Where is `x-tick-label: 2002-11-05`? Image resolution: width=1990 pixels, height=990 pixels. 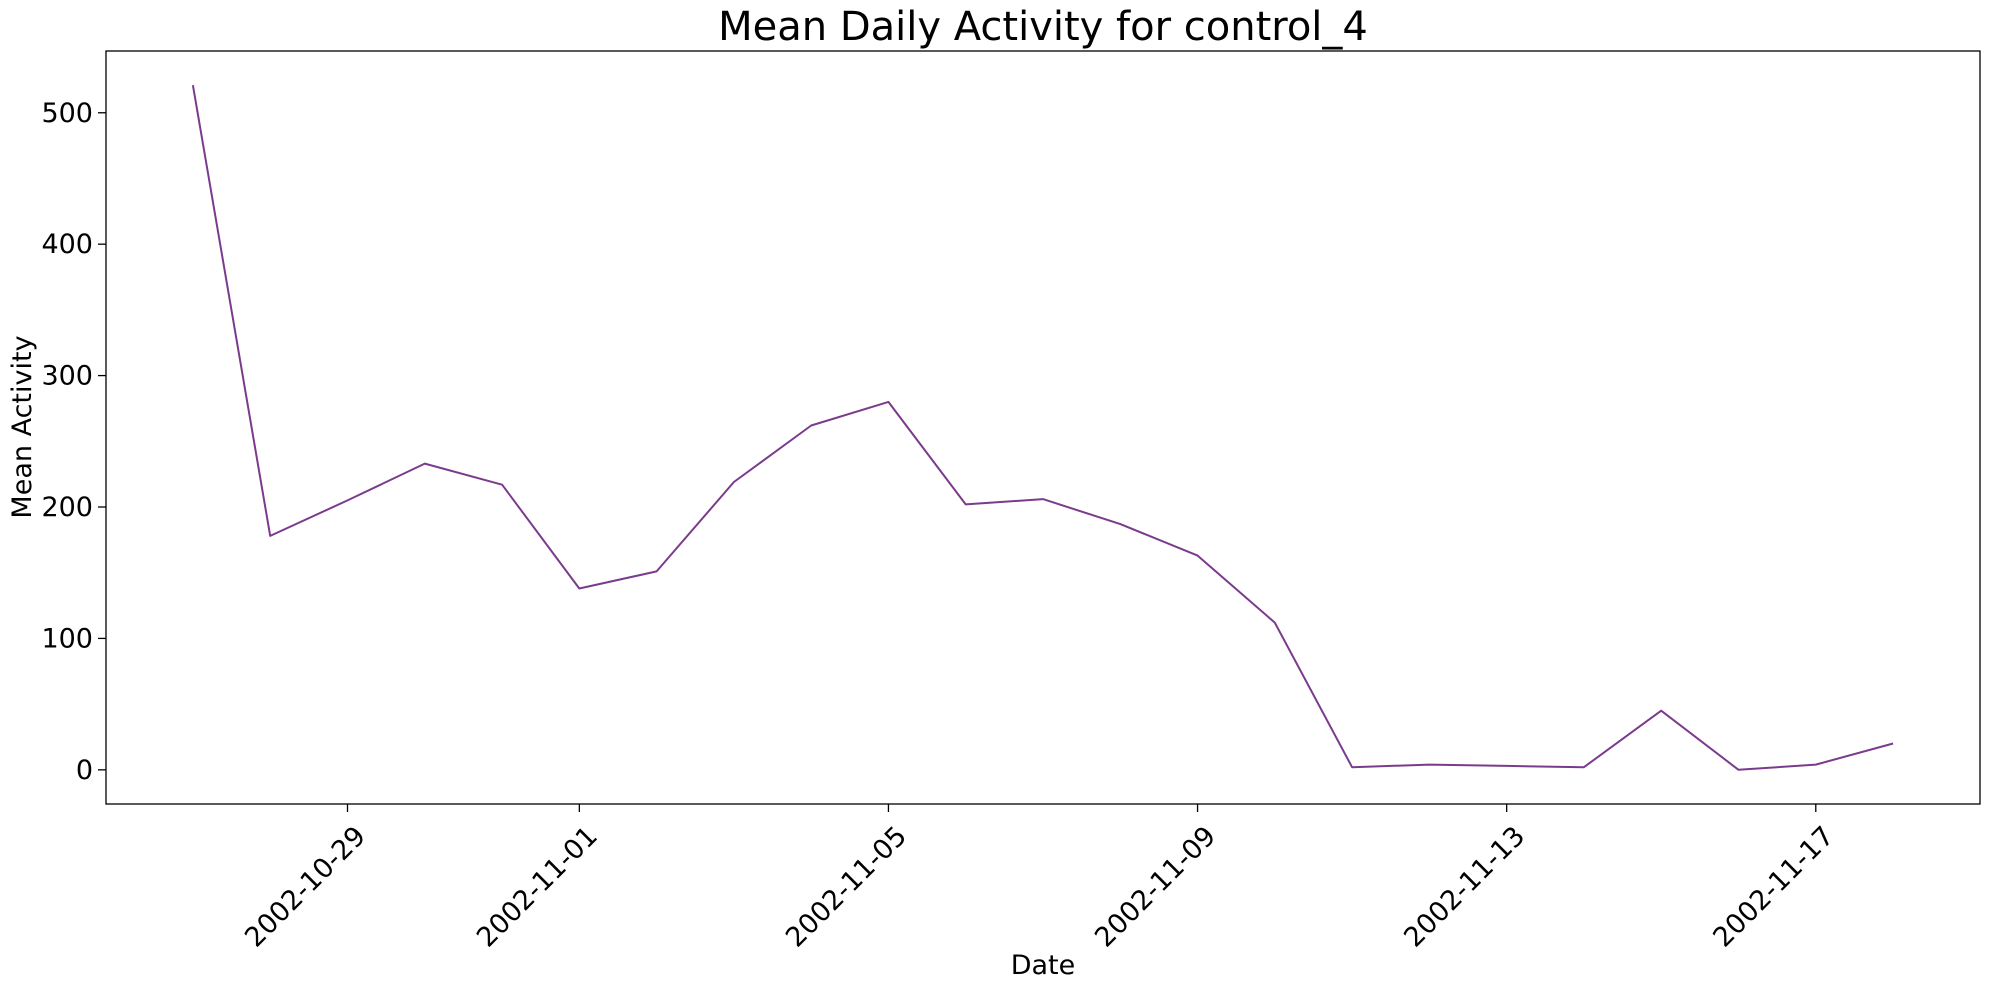 x-tick-label: 2002-11-05 is located at coordinates (846, 887).